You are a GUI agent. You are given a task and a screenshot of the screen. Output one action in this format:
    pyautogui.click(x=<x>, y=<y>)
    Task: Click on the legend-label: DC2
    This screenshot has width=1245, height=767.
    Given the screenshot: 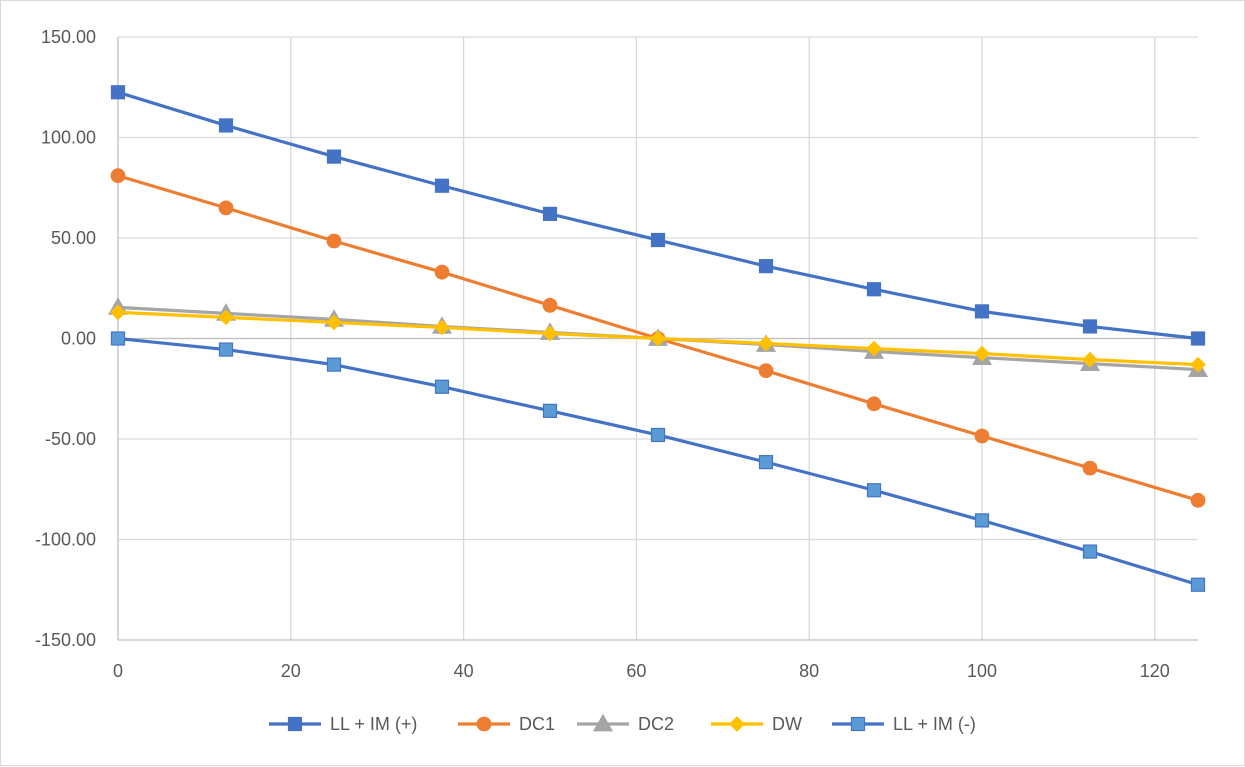 What is the action you would take?
    pyautogui.click(x=656, y=724)
    